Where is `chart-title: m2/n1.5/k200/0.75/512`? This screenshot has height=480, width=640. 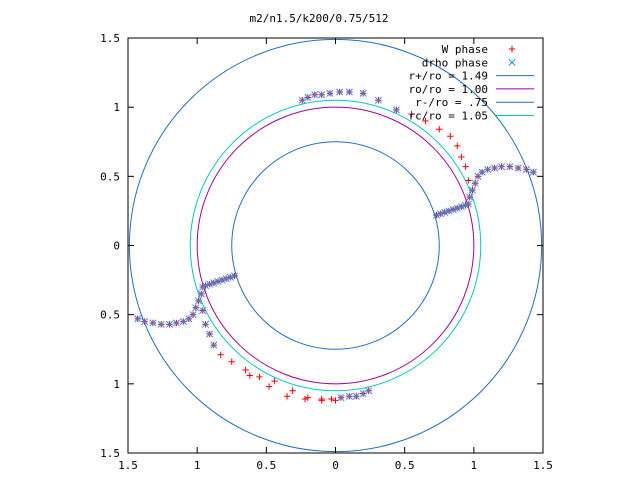 chart-title: m2/n1.5/k200/0.75/512 is located at coordinates (318, 18).